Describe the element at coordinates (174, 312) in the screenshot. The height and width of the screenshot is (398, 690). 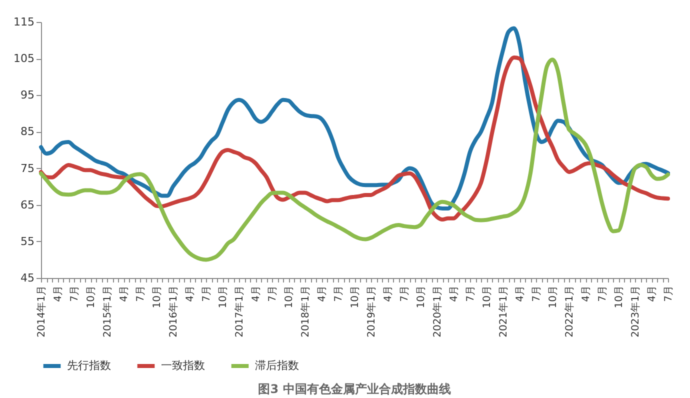
I see `x-tick-label: 2016年1月` at that location.